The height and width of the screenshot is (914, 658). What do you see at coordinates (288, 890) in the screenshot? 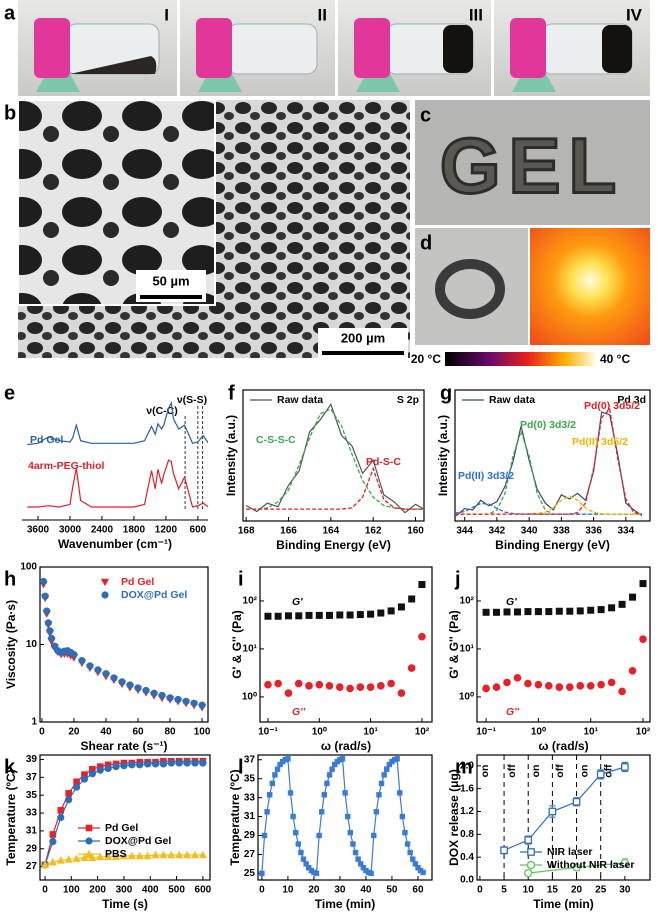
I see `x-tick-label: 10` at bounding box center [288, 890].